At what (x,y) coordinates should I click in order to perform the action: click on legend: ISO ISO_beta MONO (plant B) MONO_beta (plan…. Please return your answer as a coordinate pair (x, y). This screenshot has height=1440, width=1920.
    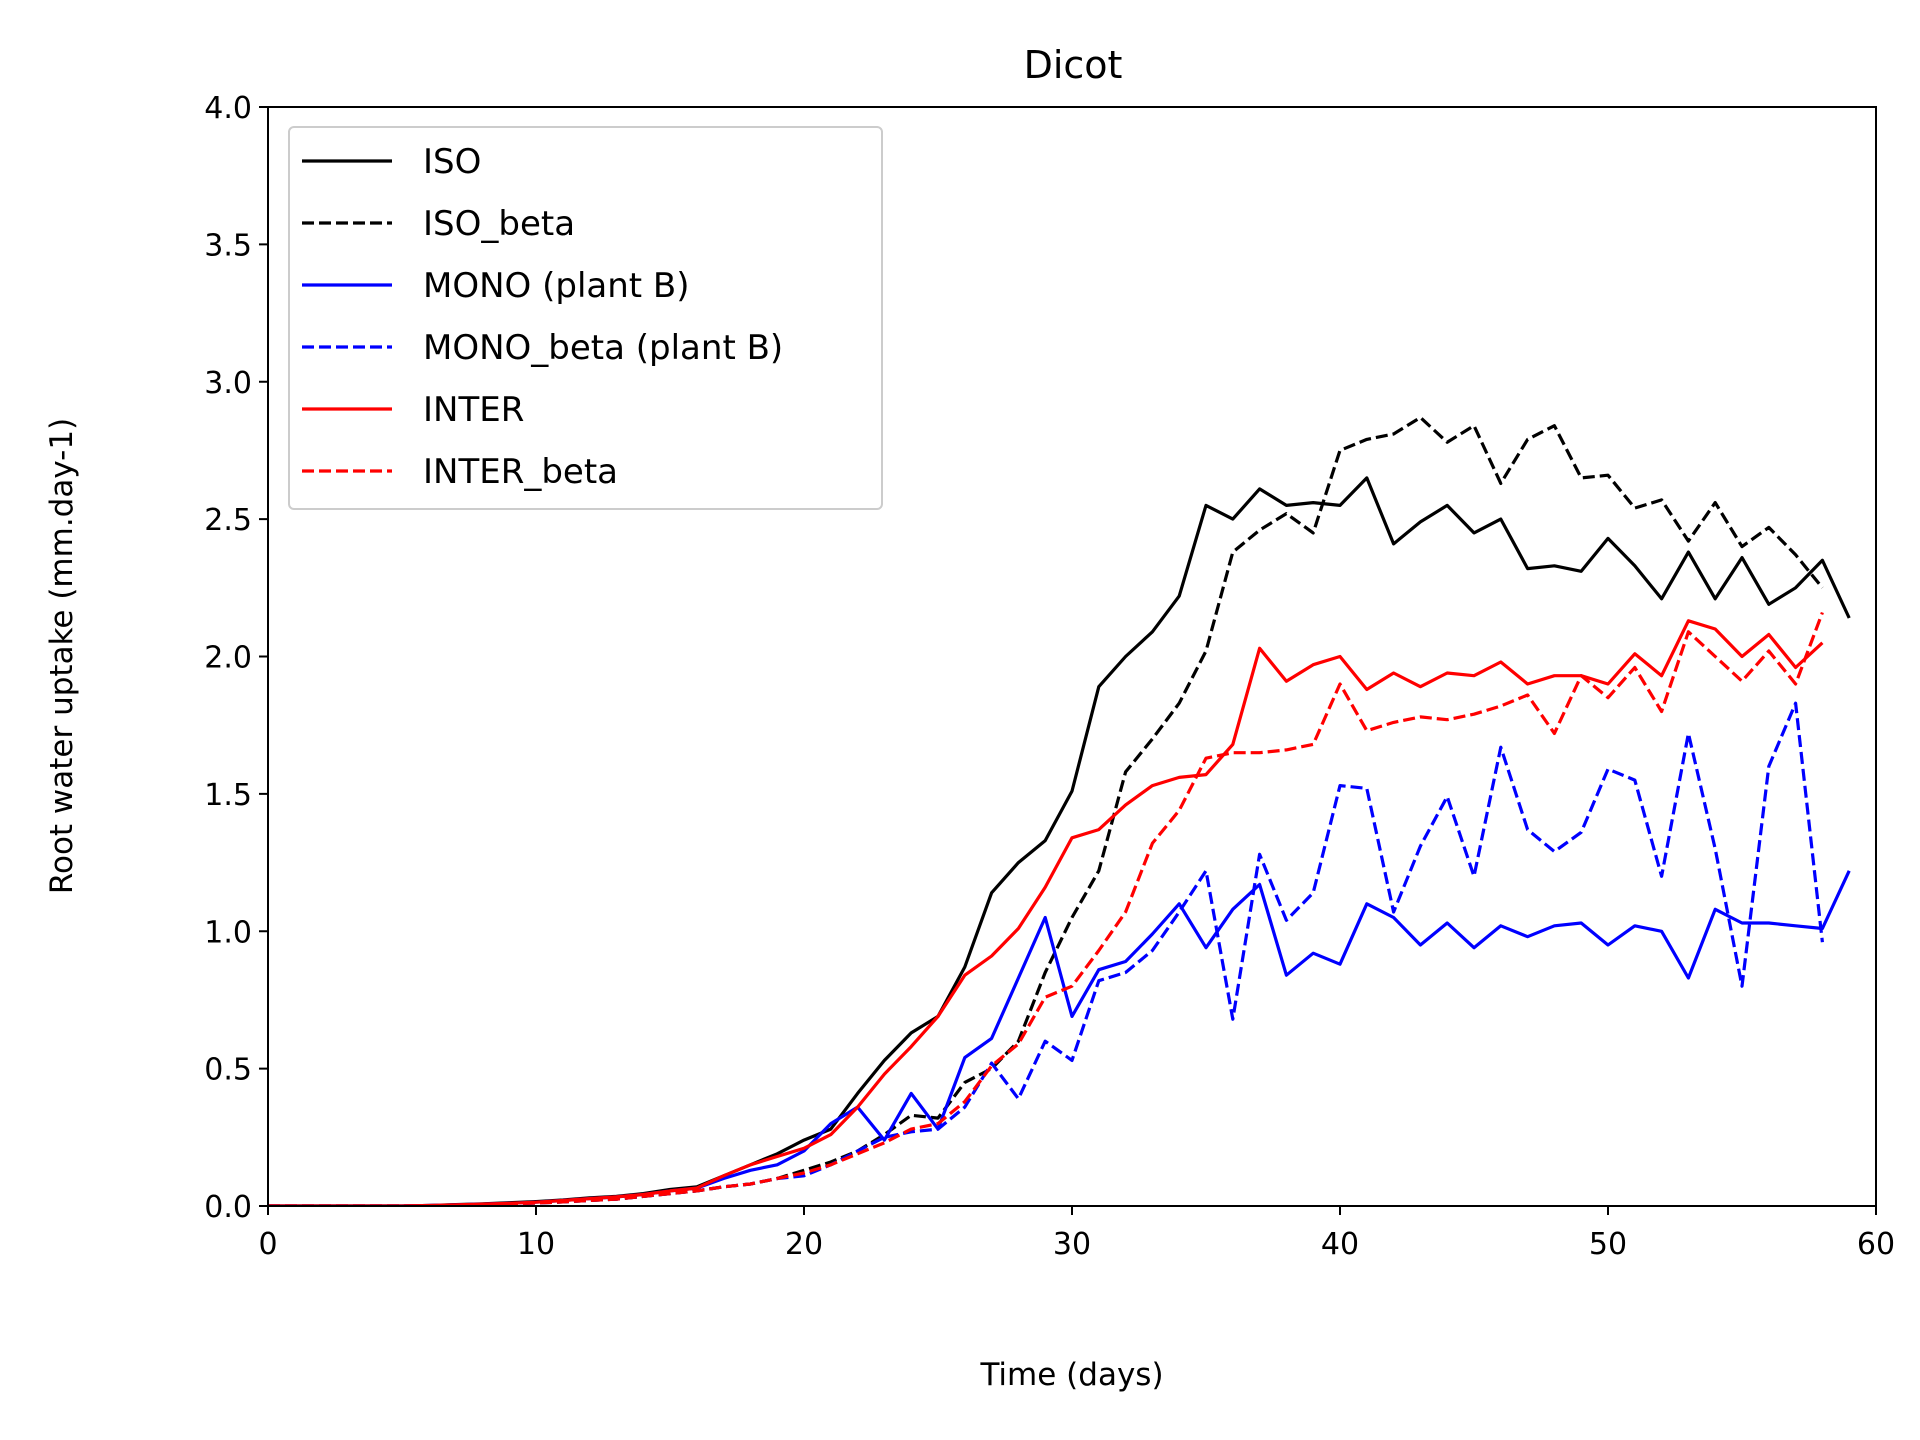
    Looking at the image, I should click on (585, 318).